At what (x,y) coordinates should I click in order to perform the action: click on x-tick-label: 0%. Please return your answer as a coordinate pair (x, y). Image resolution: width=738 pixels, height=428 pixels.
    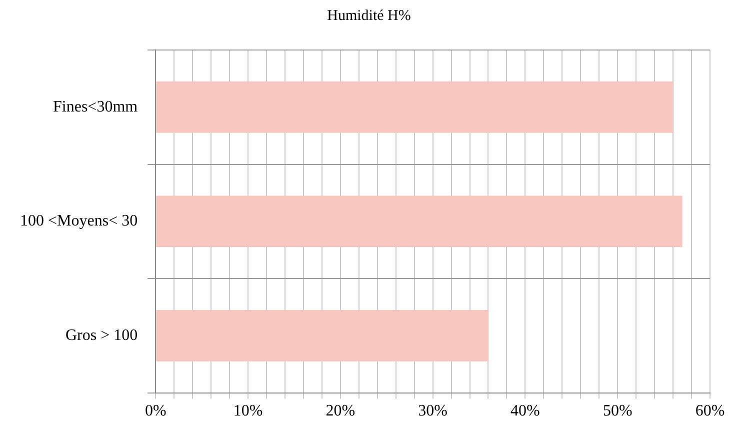
    Looking at the image, I should click on (155, 411).